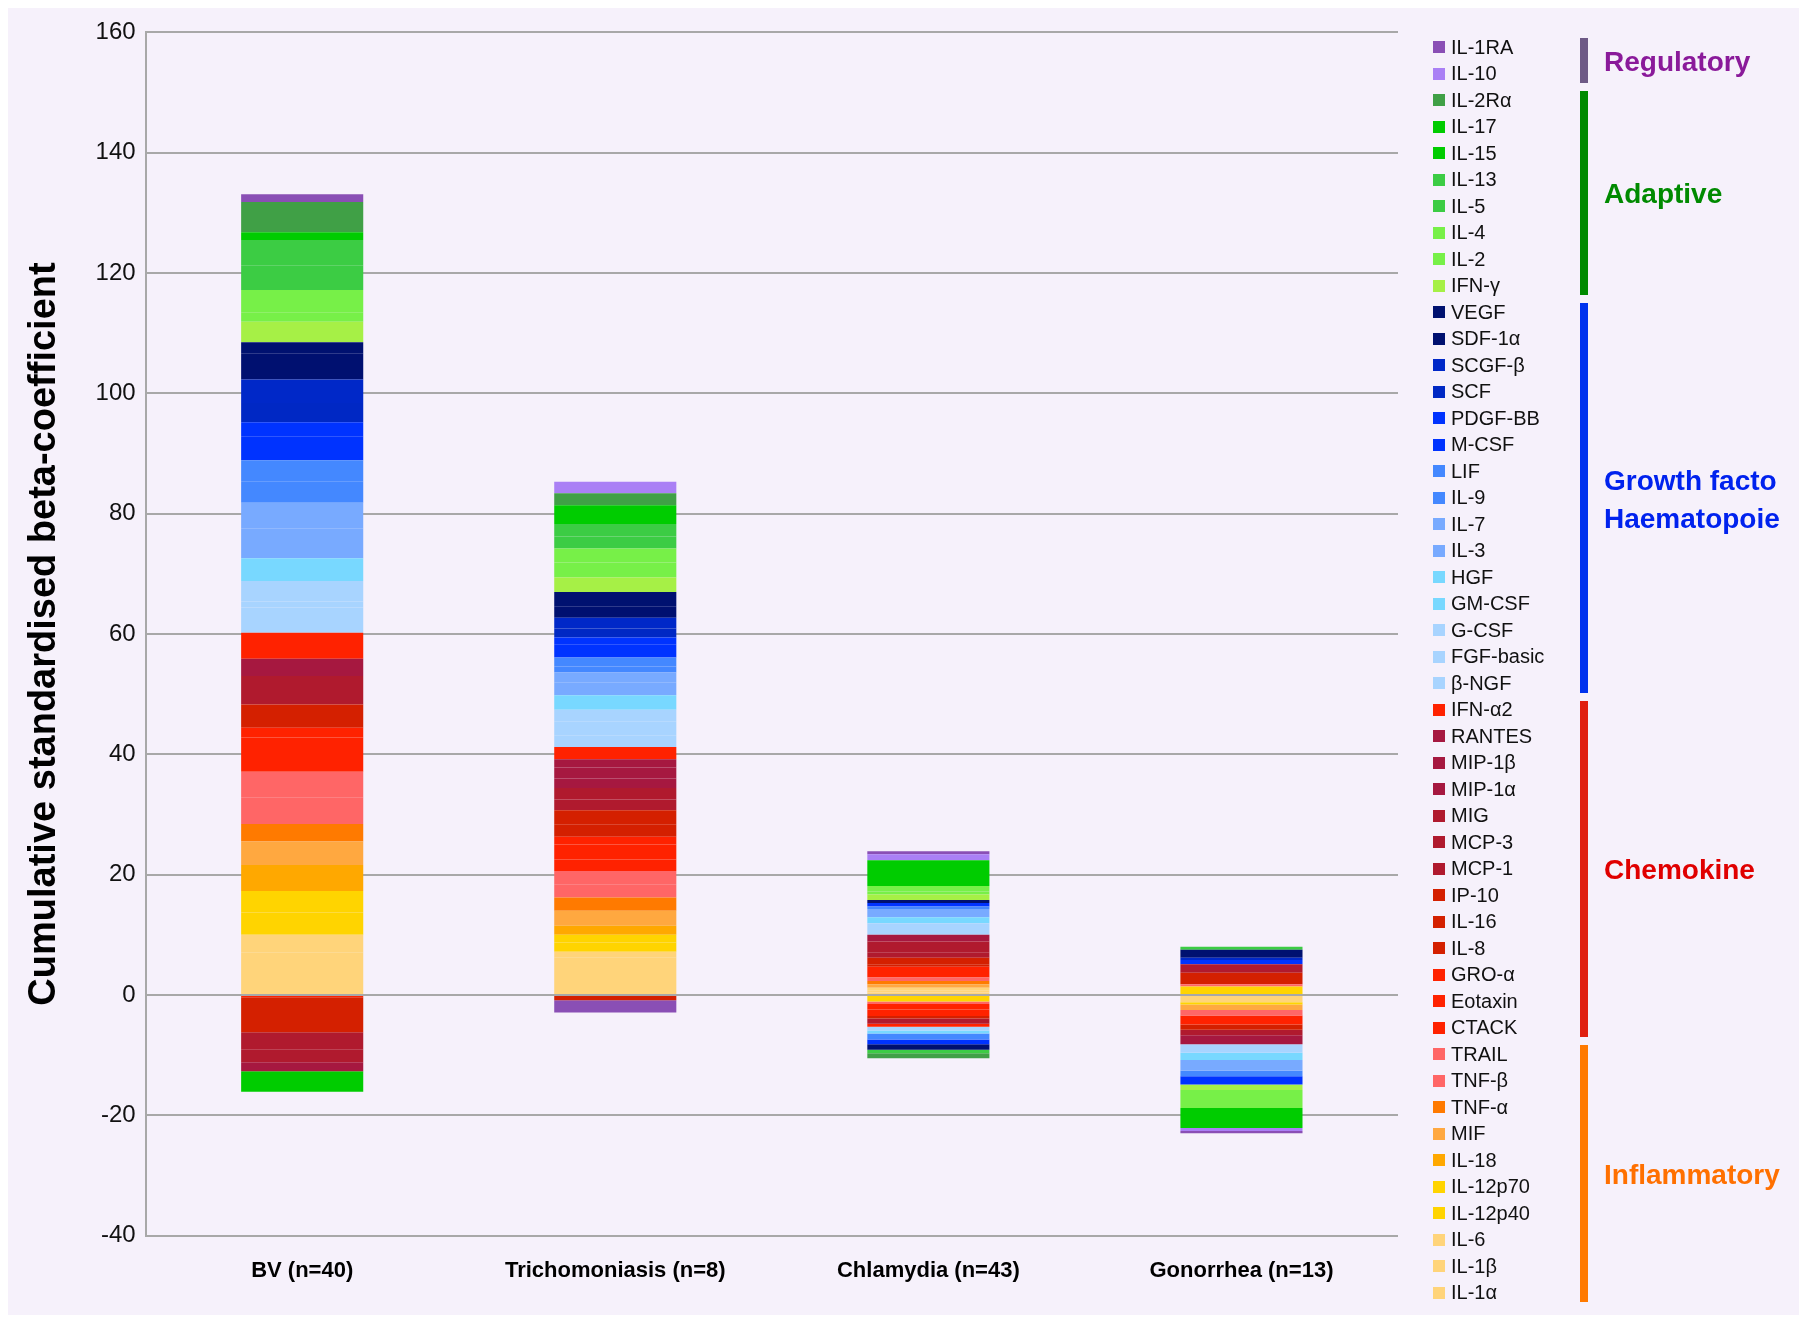 The height and width of the screenshot is (1323, 1807). I want to click on y-tick-label: -40, so click(118, 1234).